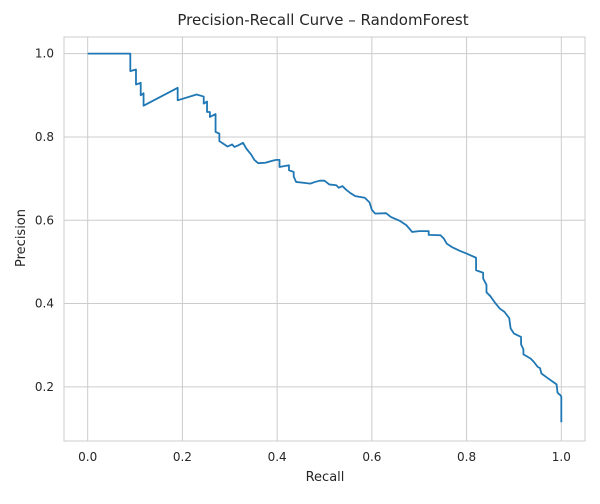 The width and height of the screenshot is (600, 504). What do you see at coordinates (44, 387) in the screenshot?
I see `y-tick-label: 0.2` at bounding box center [44, 387].